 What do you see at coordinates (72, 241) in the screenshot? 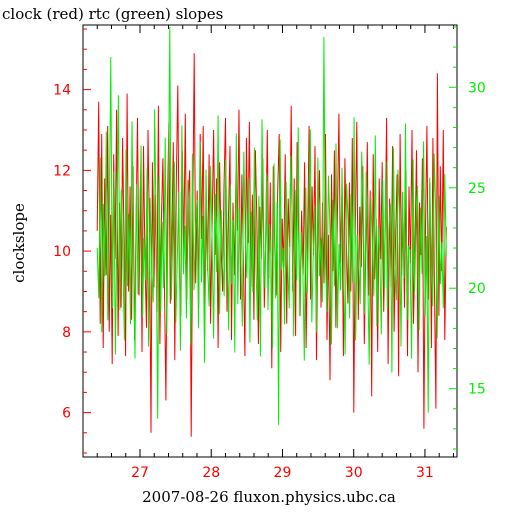
I see `y-left-axis-ticks: 6 8 10 12 14` at bounding box center [72, 241].